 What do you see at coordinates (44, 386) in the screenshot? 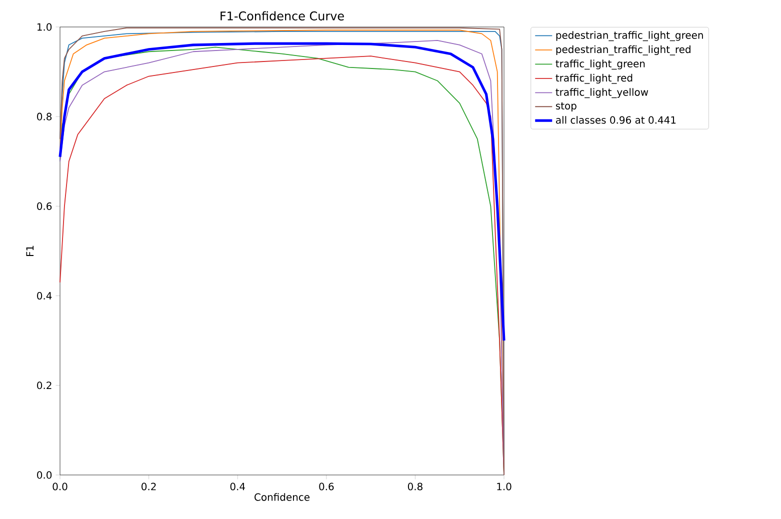
I see `y-tick-label: 0.2` at bounding box center [44, 386].